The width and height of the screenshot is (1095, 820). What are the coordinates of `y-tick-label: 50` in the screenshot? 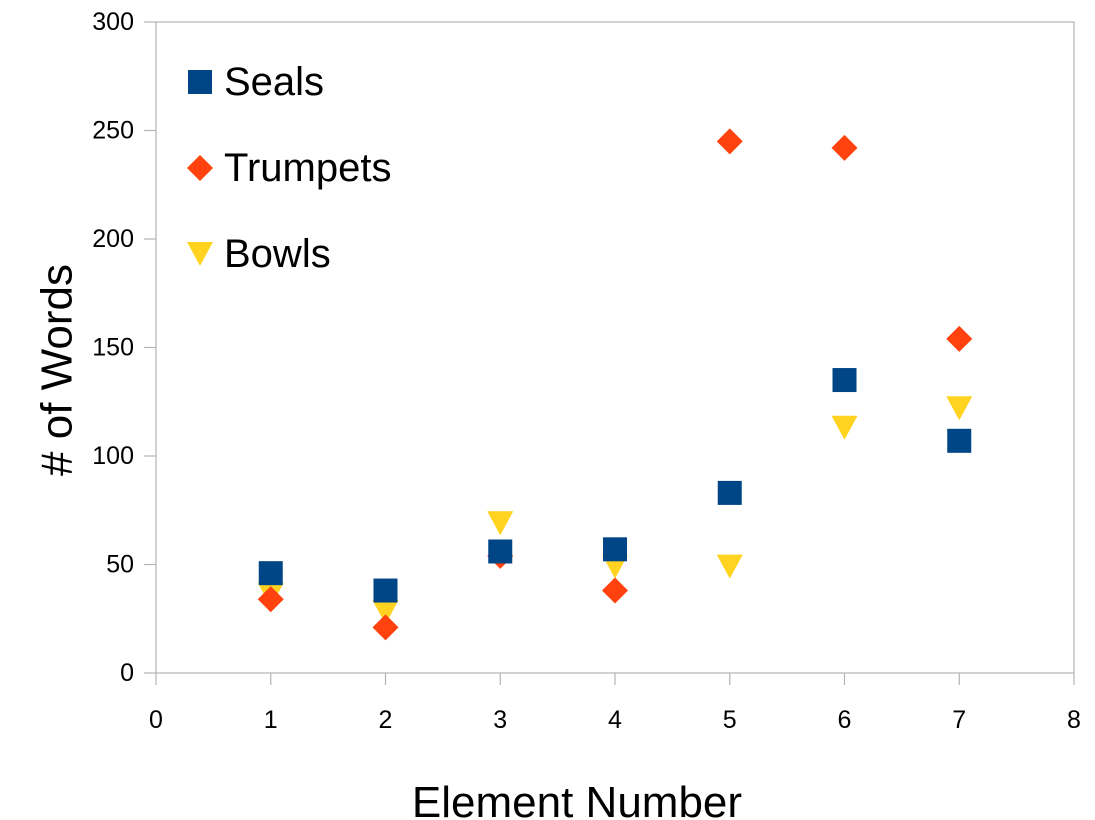 It's located at (120, 565).